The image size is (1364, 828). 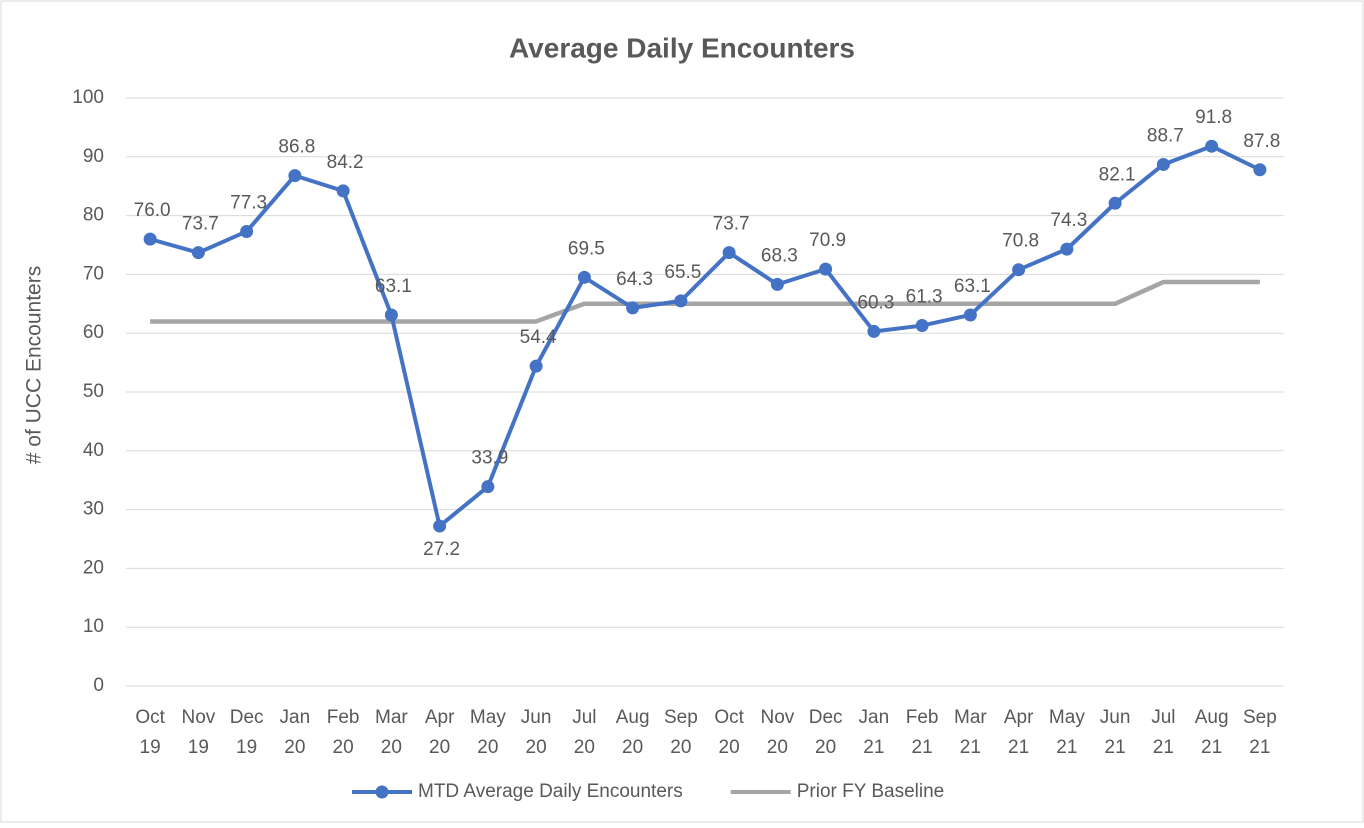 What do you see at coordinates (536, 732) in the screenshot?
I see `x-tick-label: Jun 20` at bounding box center [536, 732].